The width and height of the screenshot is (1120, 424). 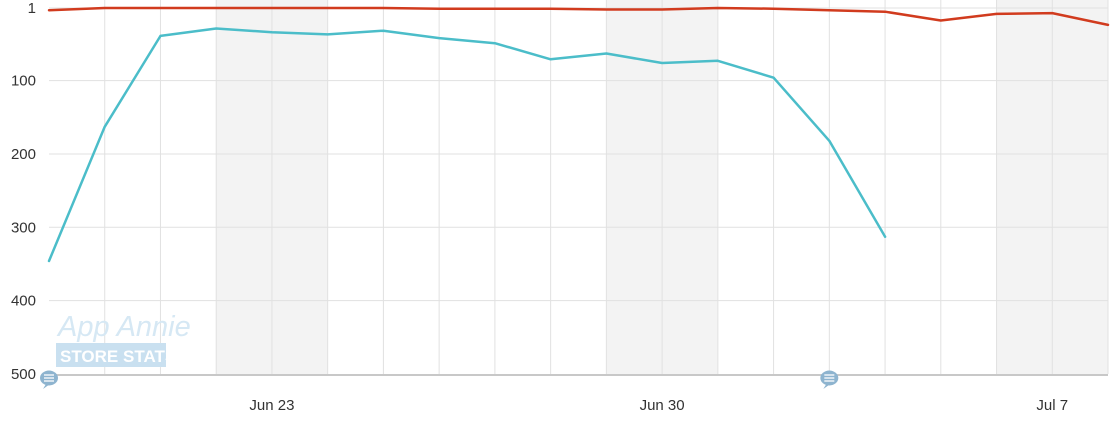 I want to click on x-tick-labels: Jun 23 Jun 30 Jul 7, so click(x=658, y=405).